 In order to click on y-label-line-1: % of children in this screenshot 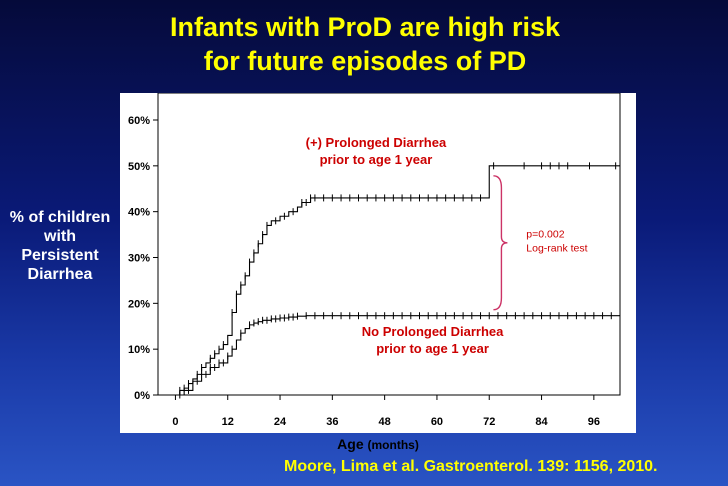, I will do `click(60, 217)`.